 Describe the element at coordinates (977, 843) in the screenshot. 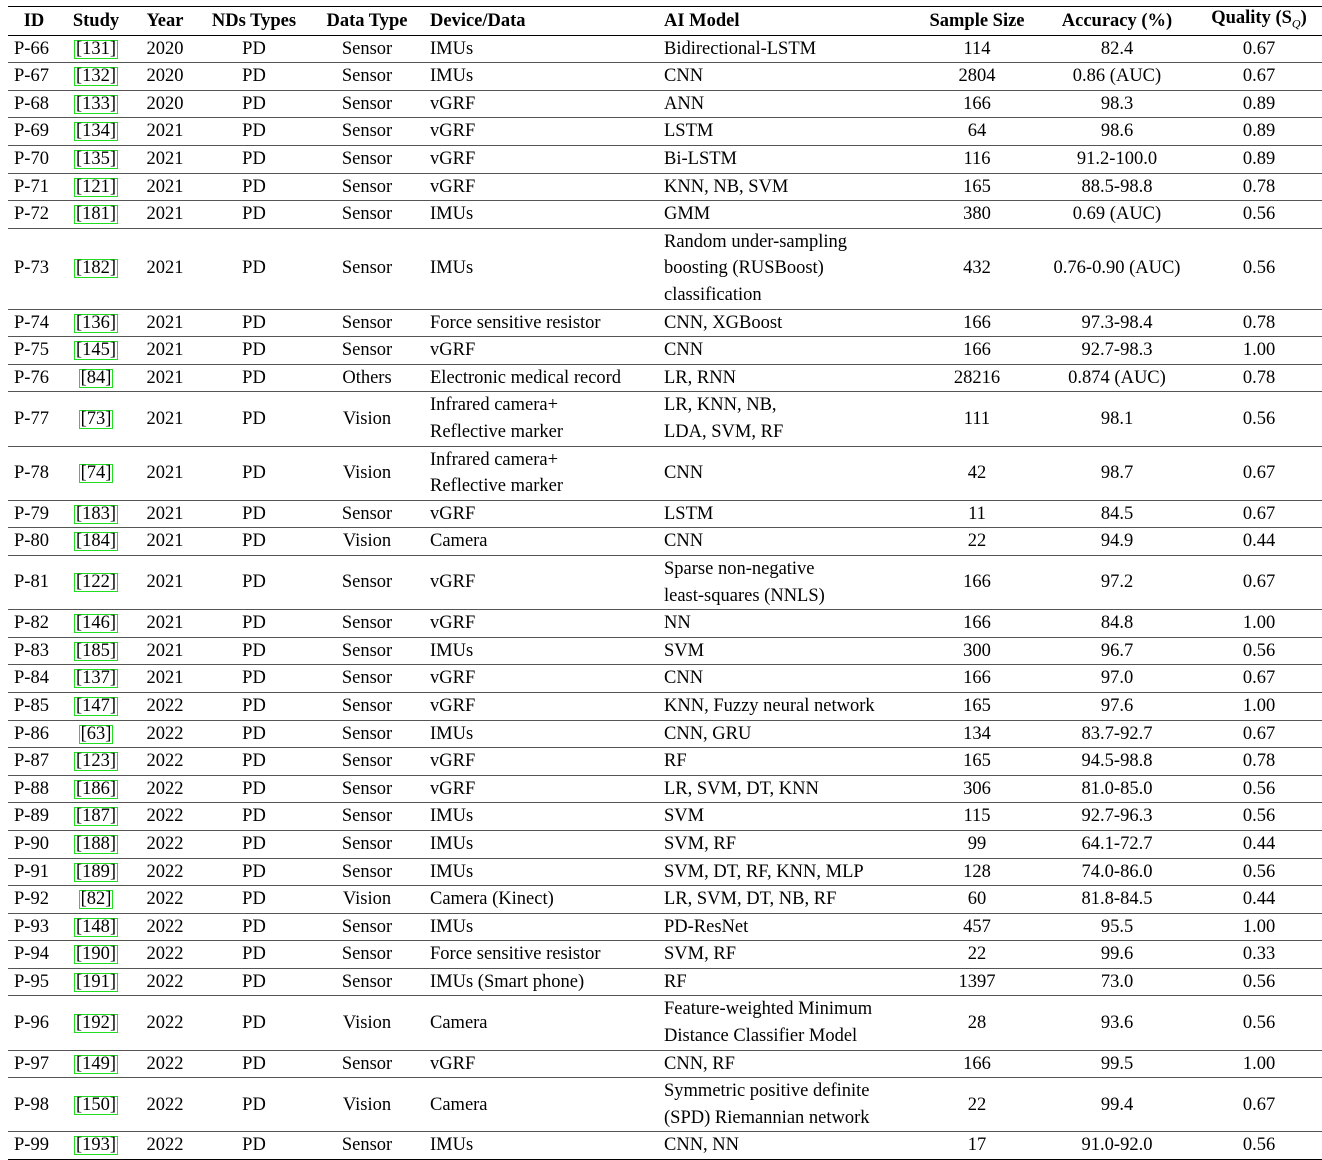

I see `cell-sample-size: 99` at that location.